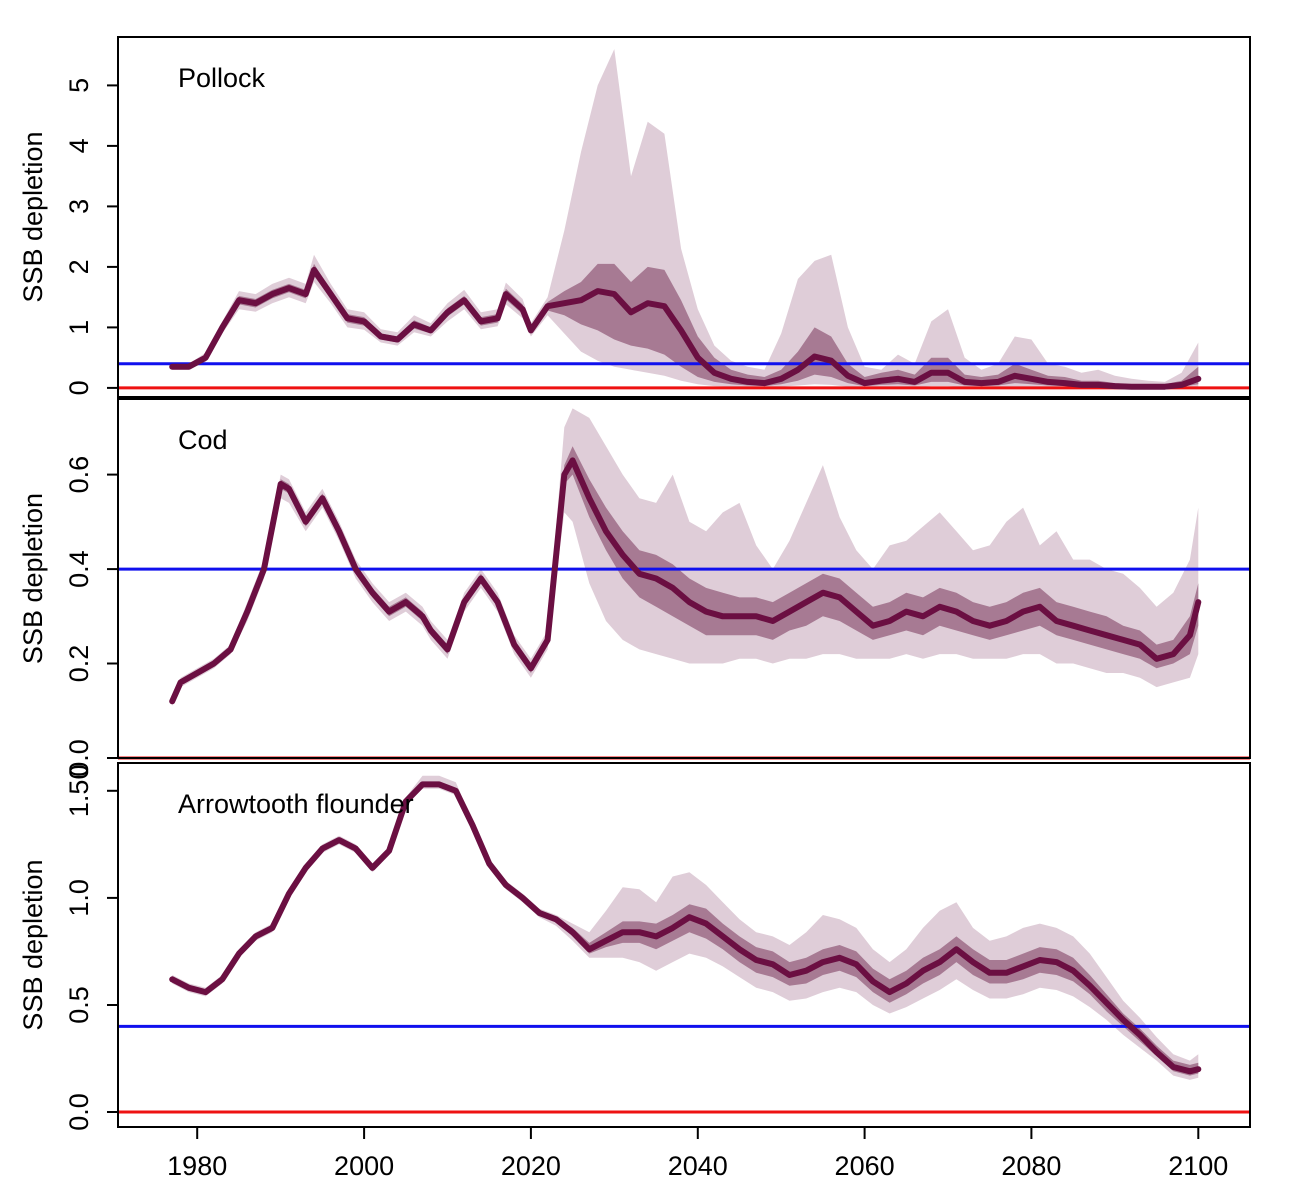 Image resolution: width=1290 pixels, height=1200 pixels. What do you see at coordinates (91, 616) in the screenshot?
I see `y-axis: 0.0 0.2 0.4 0.6` at bounding box center [91, 616].